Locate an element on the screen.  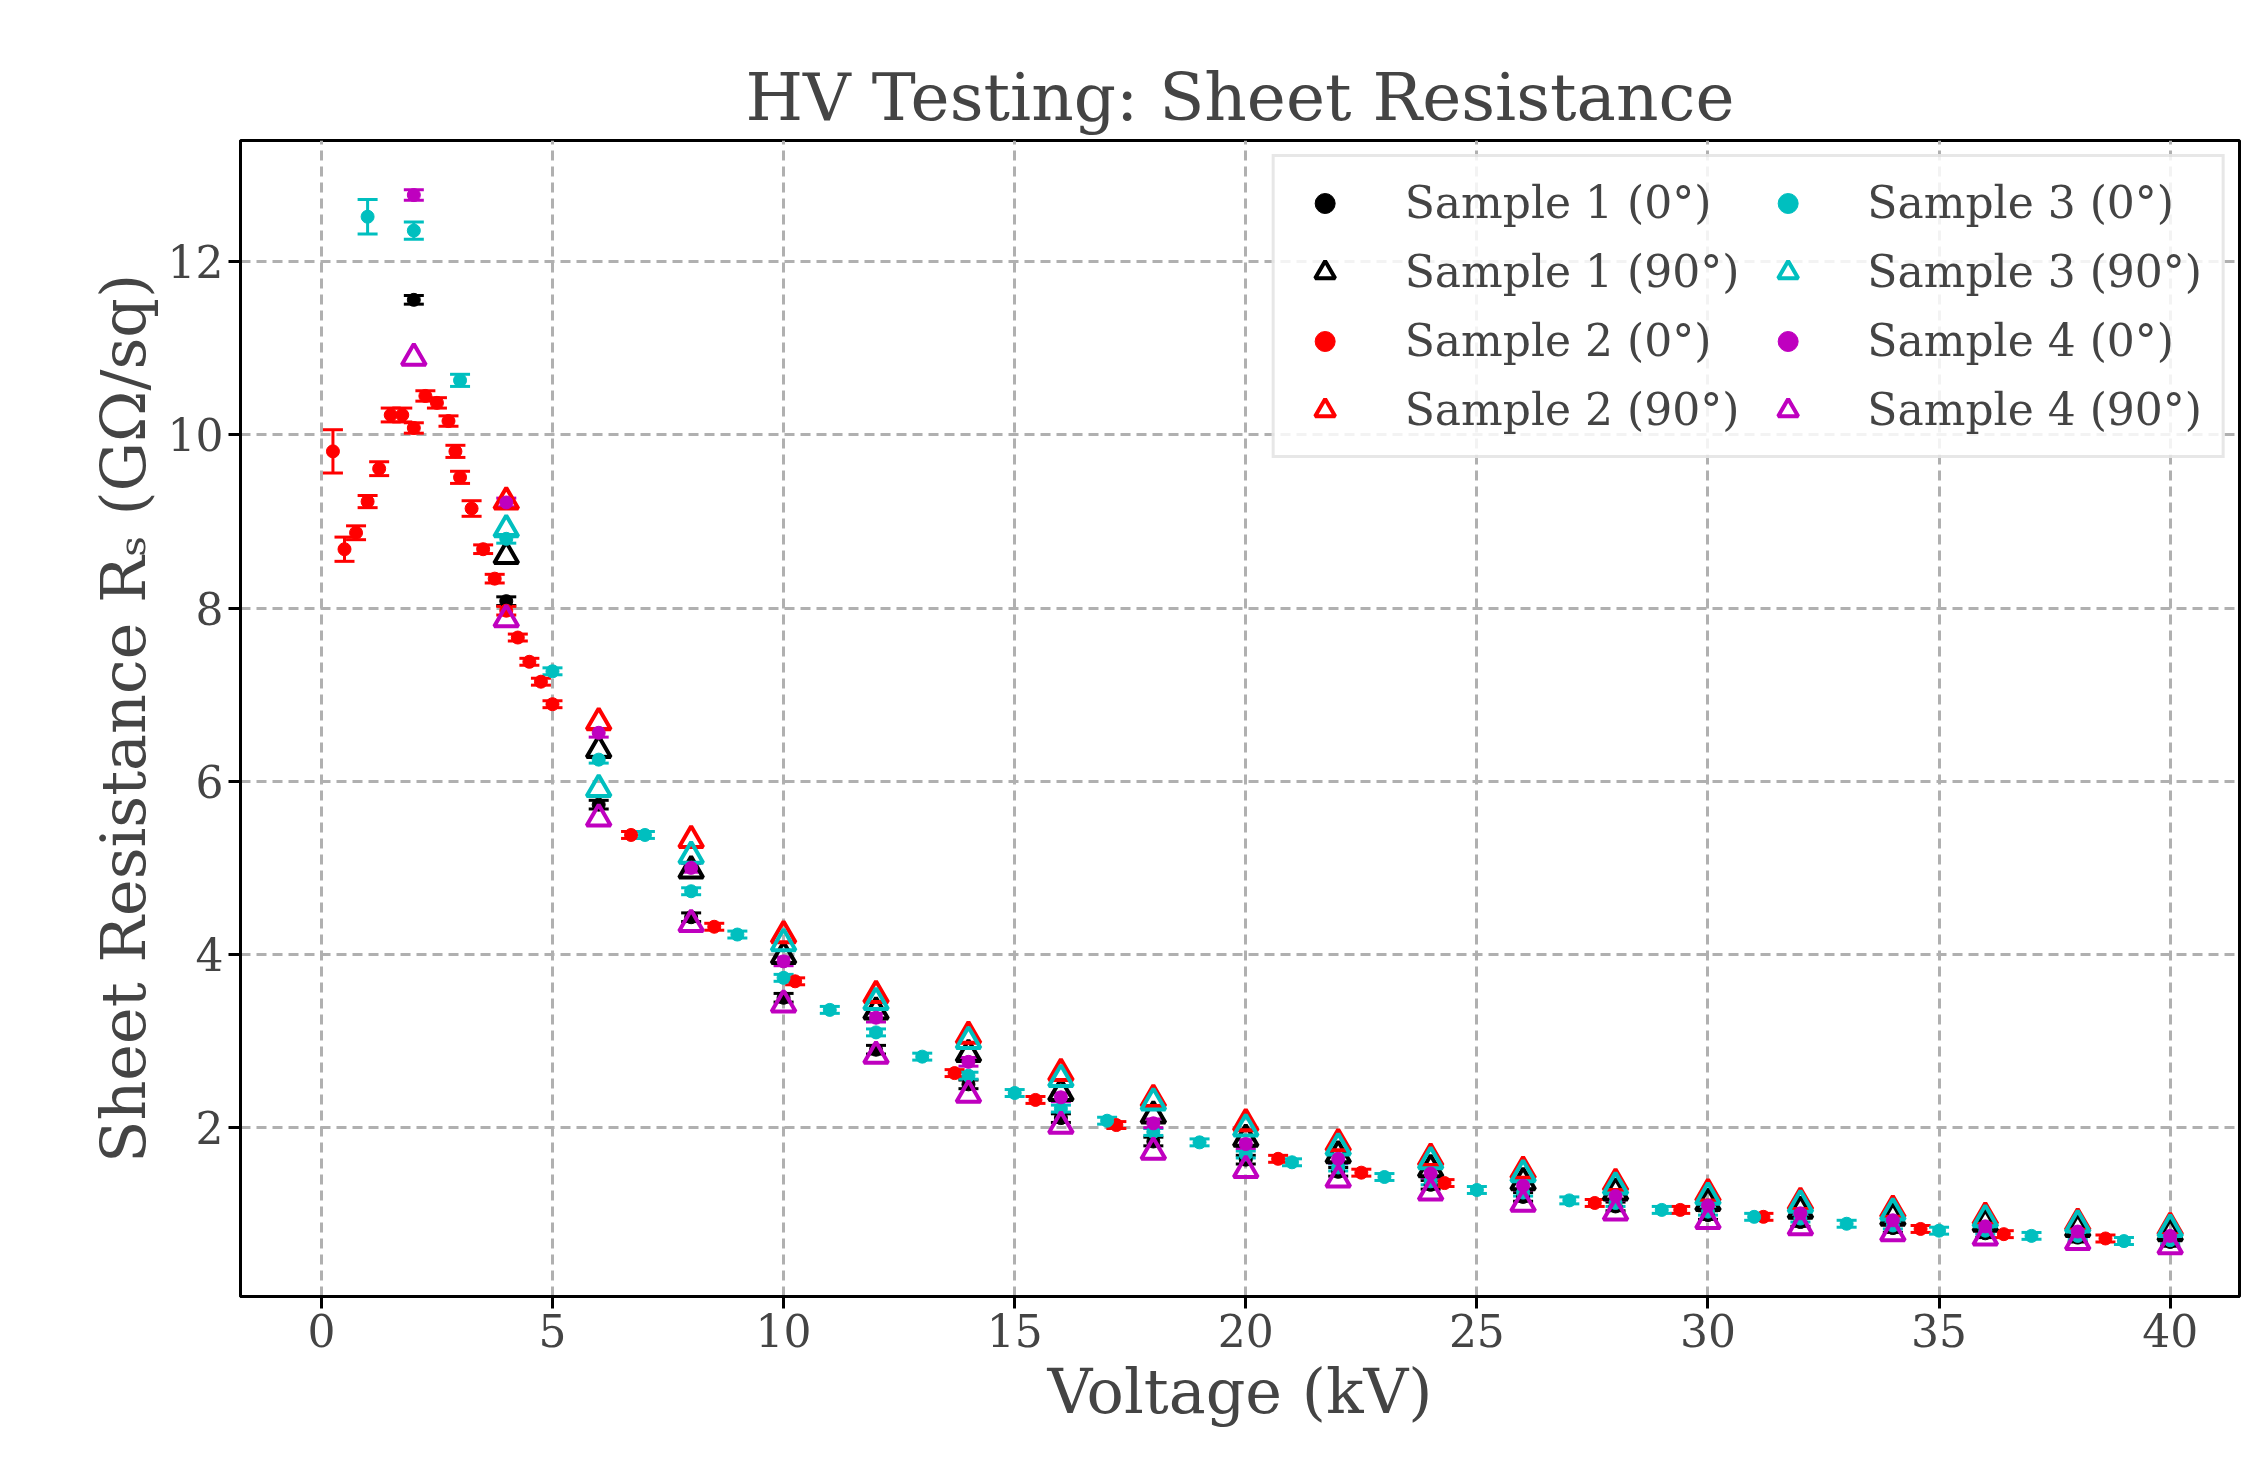
legend-label: Sample 3 (90°) is located at coordinates (2034, 271).